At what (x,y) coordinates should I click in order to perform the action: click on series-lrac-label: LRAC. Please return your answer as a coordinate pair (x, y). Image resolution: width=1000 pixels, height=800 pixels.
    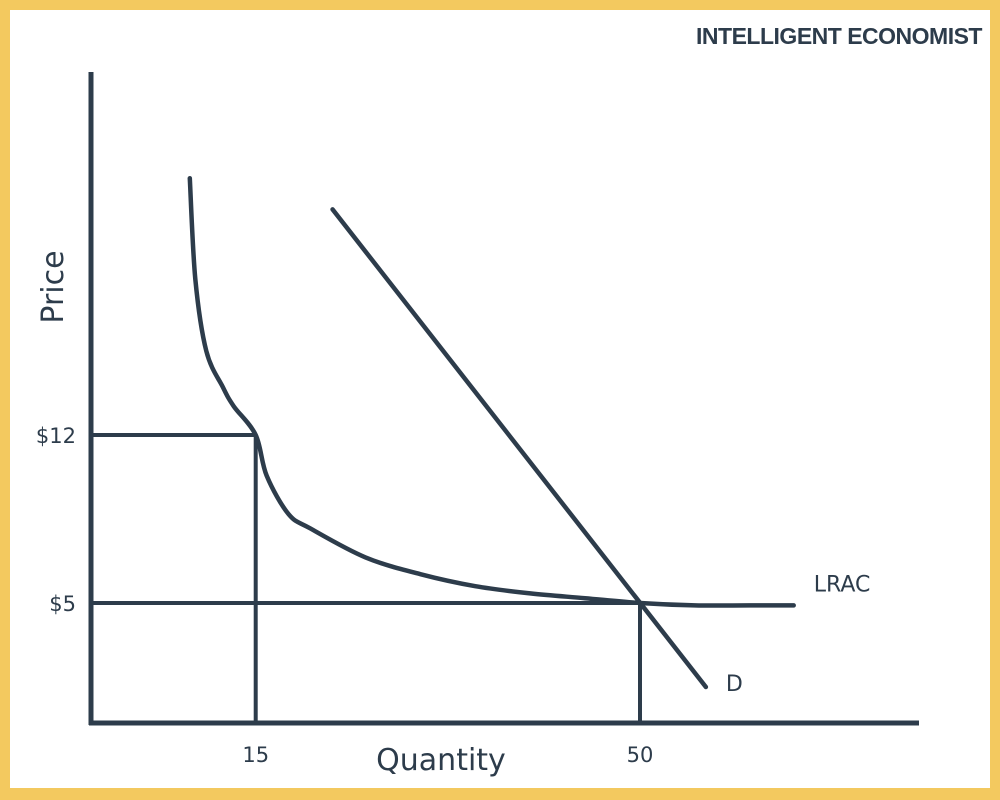
    Looking at the image, I should click on (842, 584).